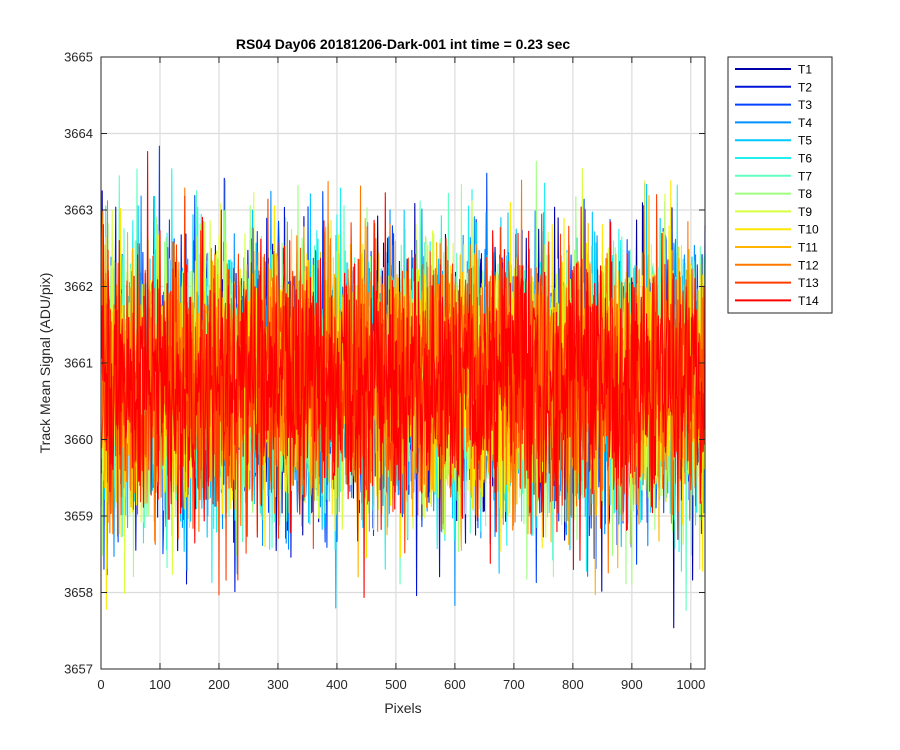  I want to click on y-tick-label: 3660, so click(78, 439).